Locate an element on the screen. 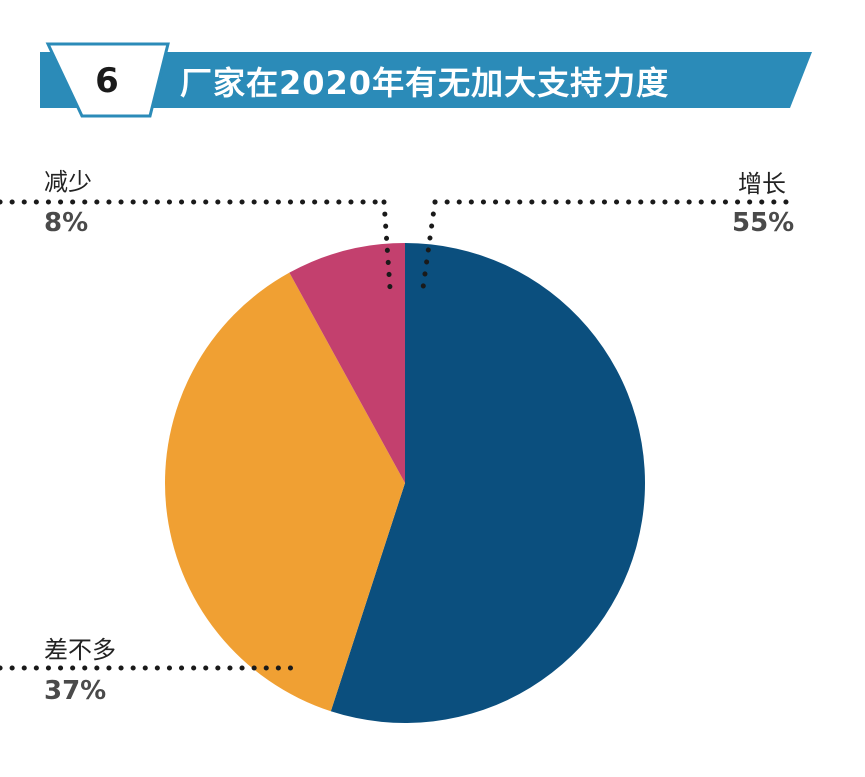 This screenshot has width=865, height=777. header-banner is located at coordinates (426, 80).